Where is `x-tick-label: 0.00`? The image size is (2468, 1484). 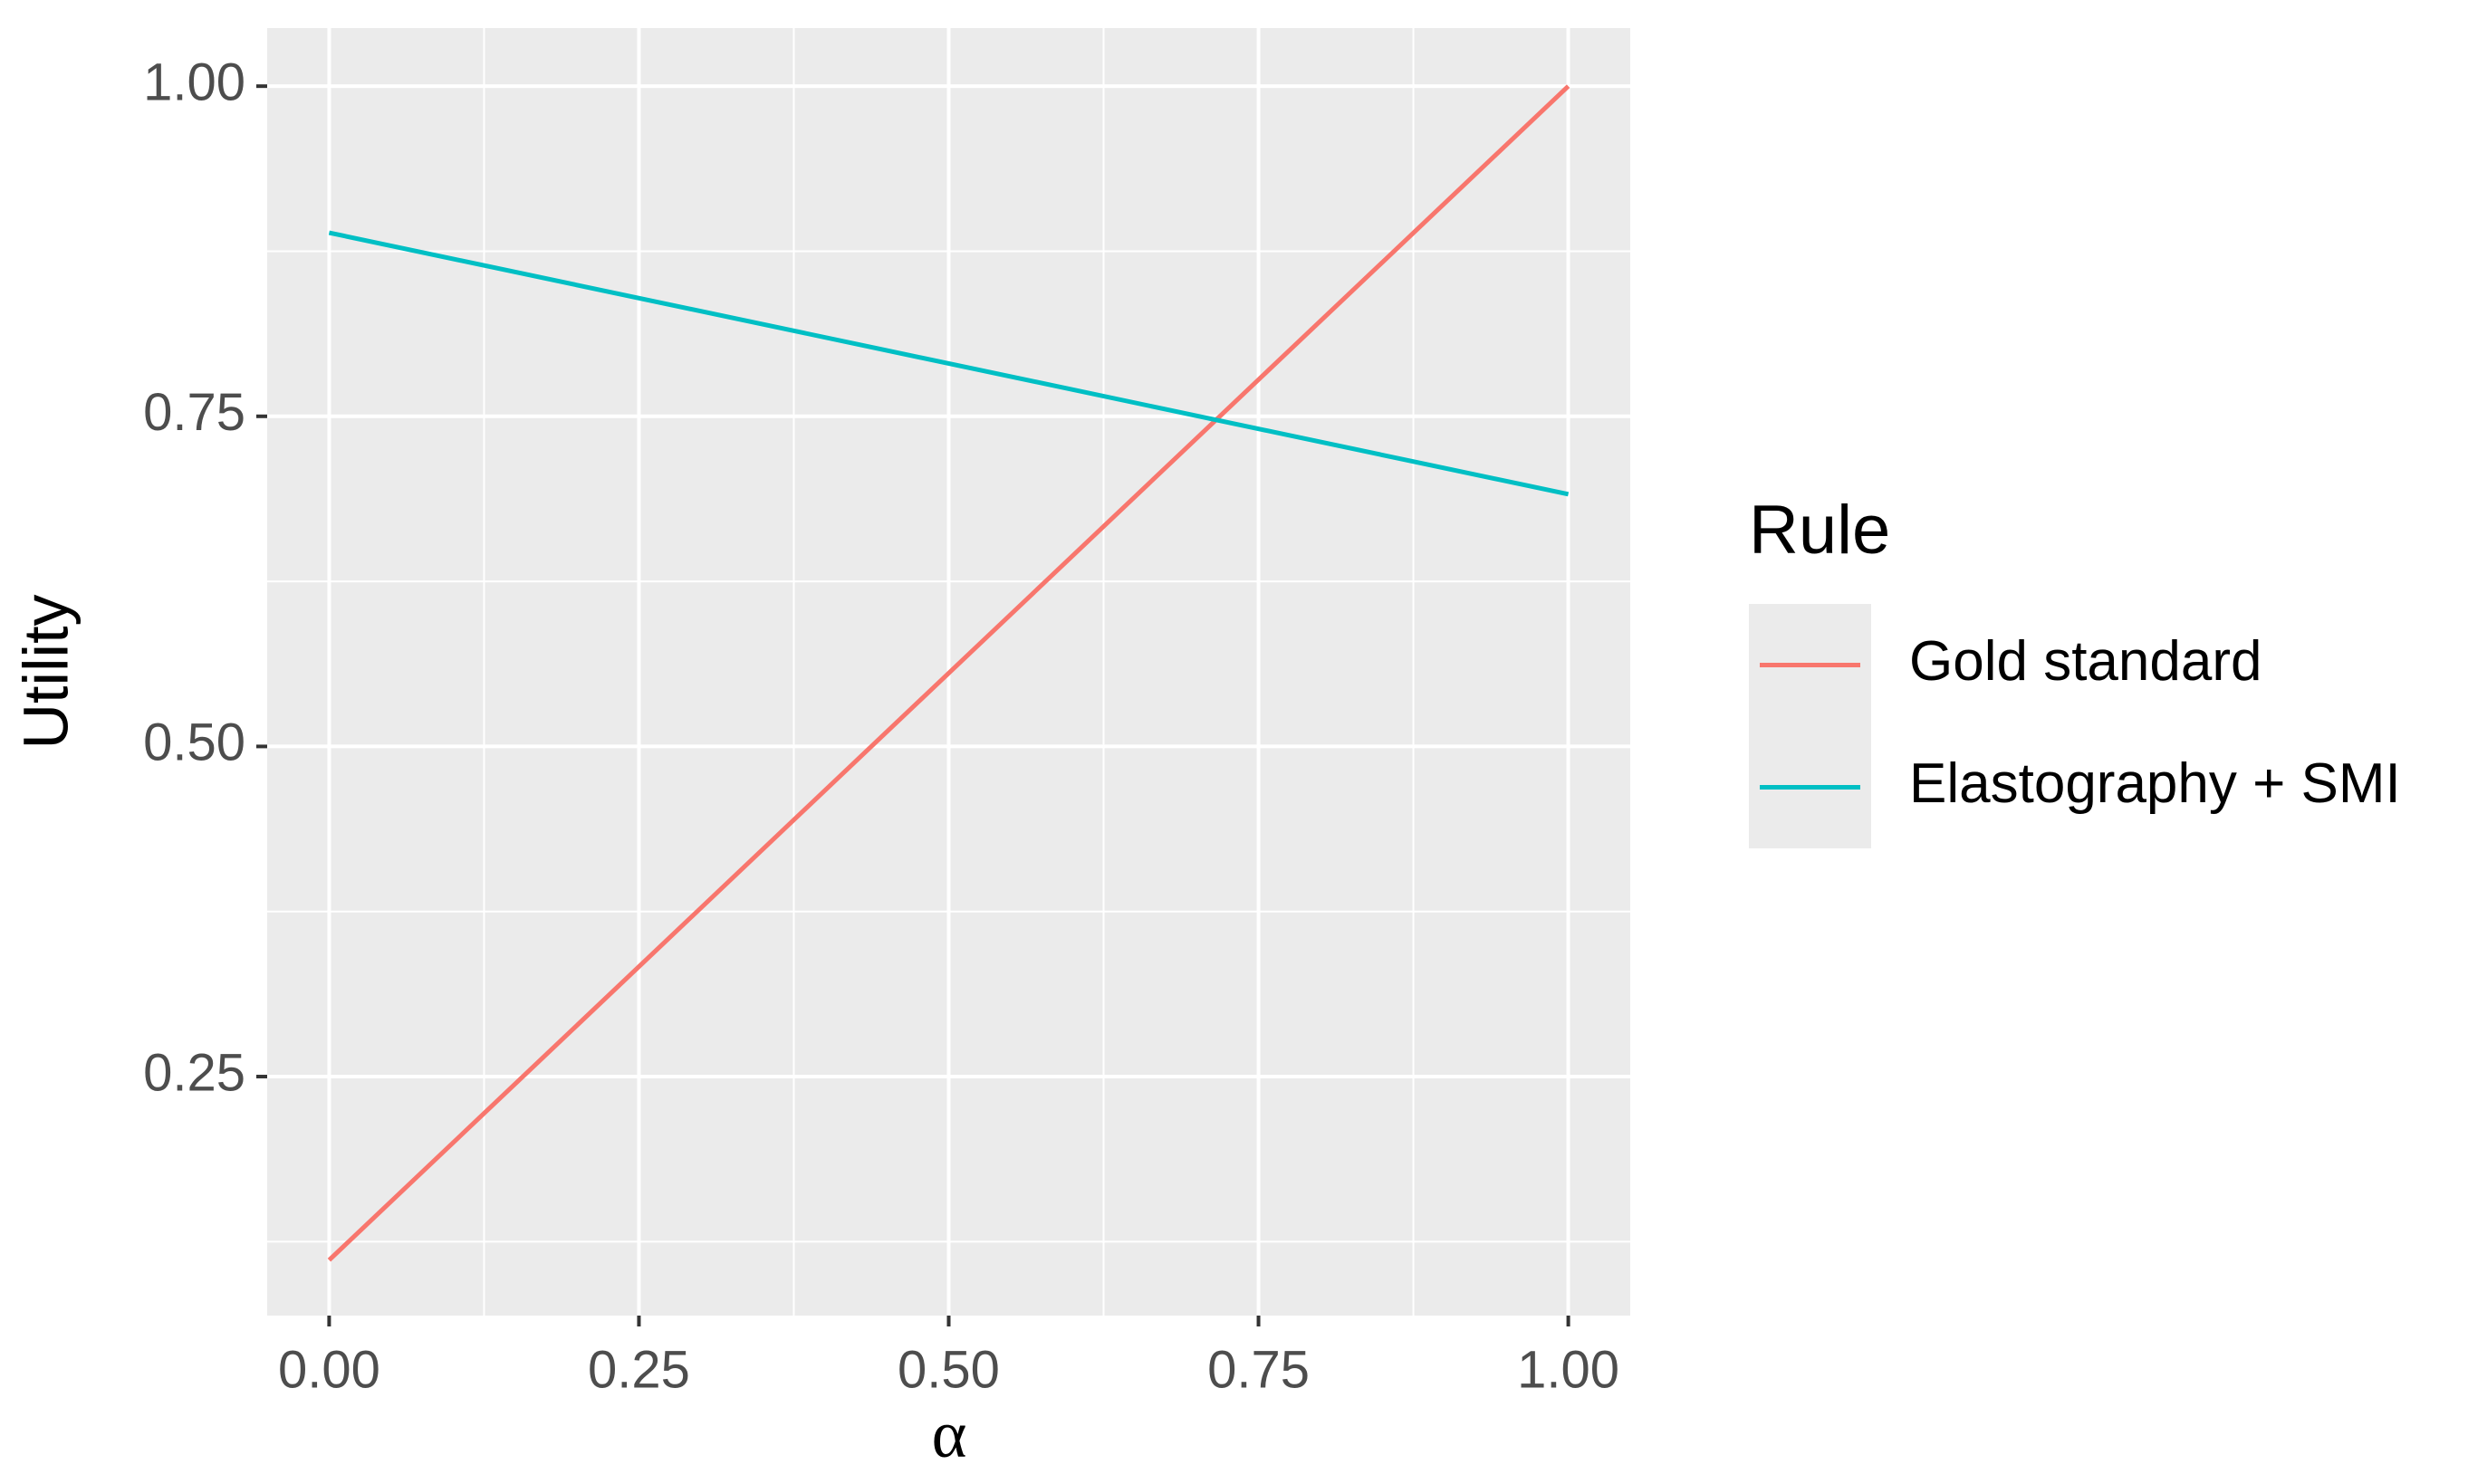 x-tick-label: 0.00 is located at coordinates (329, 1369).